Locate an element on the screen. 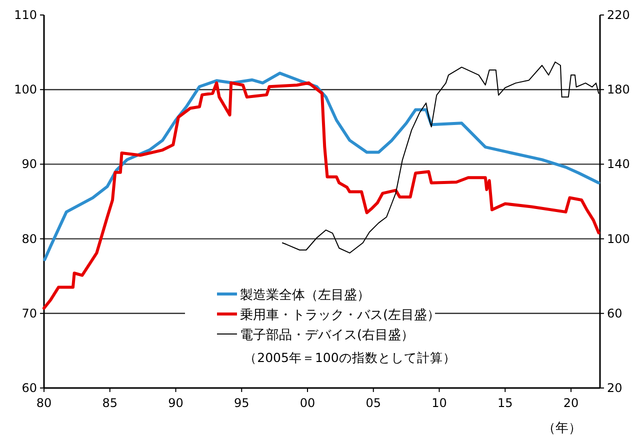 The width and height of the screenshot is (634, 439). x-tick-label: 10 is located at coordinates (439, 403).